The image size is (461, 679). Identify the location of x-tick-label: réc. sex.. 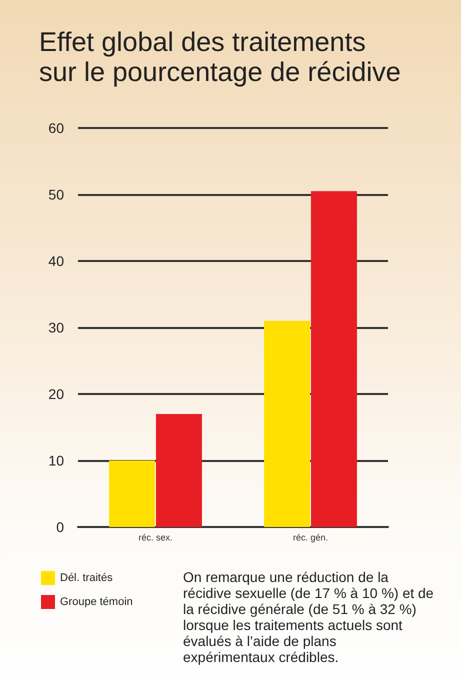
(155, 537).